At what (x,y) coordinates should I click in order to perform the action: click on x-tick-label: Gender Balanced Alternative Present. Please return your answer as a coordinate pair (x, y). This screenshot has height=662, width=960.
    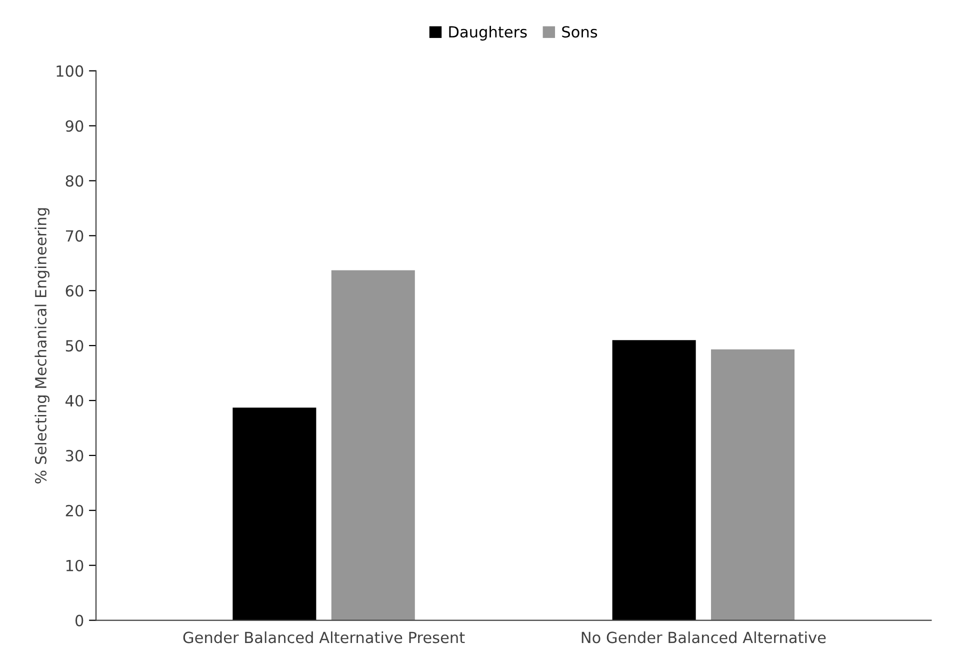
    Looking at the image, I should click on (324, 637).